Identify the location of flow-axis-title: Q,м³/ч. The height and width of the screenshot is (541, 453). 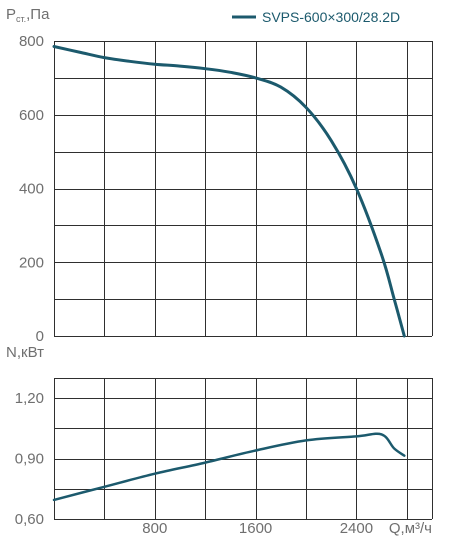
(410, 528).